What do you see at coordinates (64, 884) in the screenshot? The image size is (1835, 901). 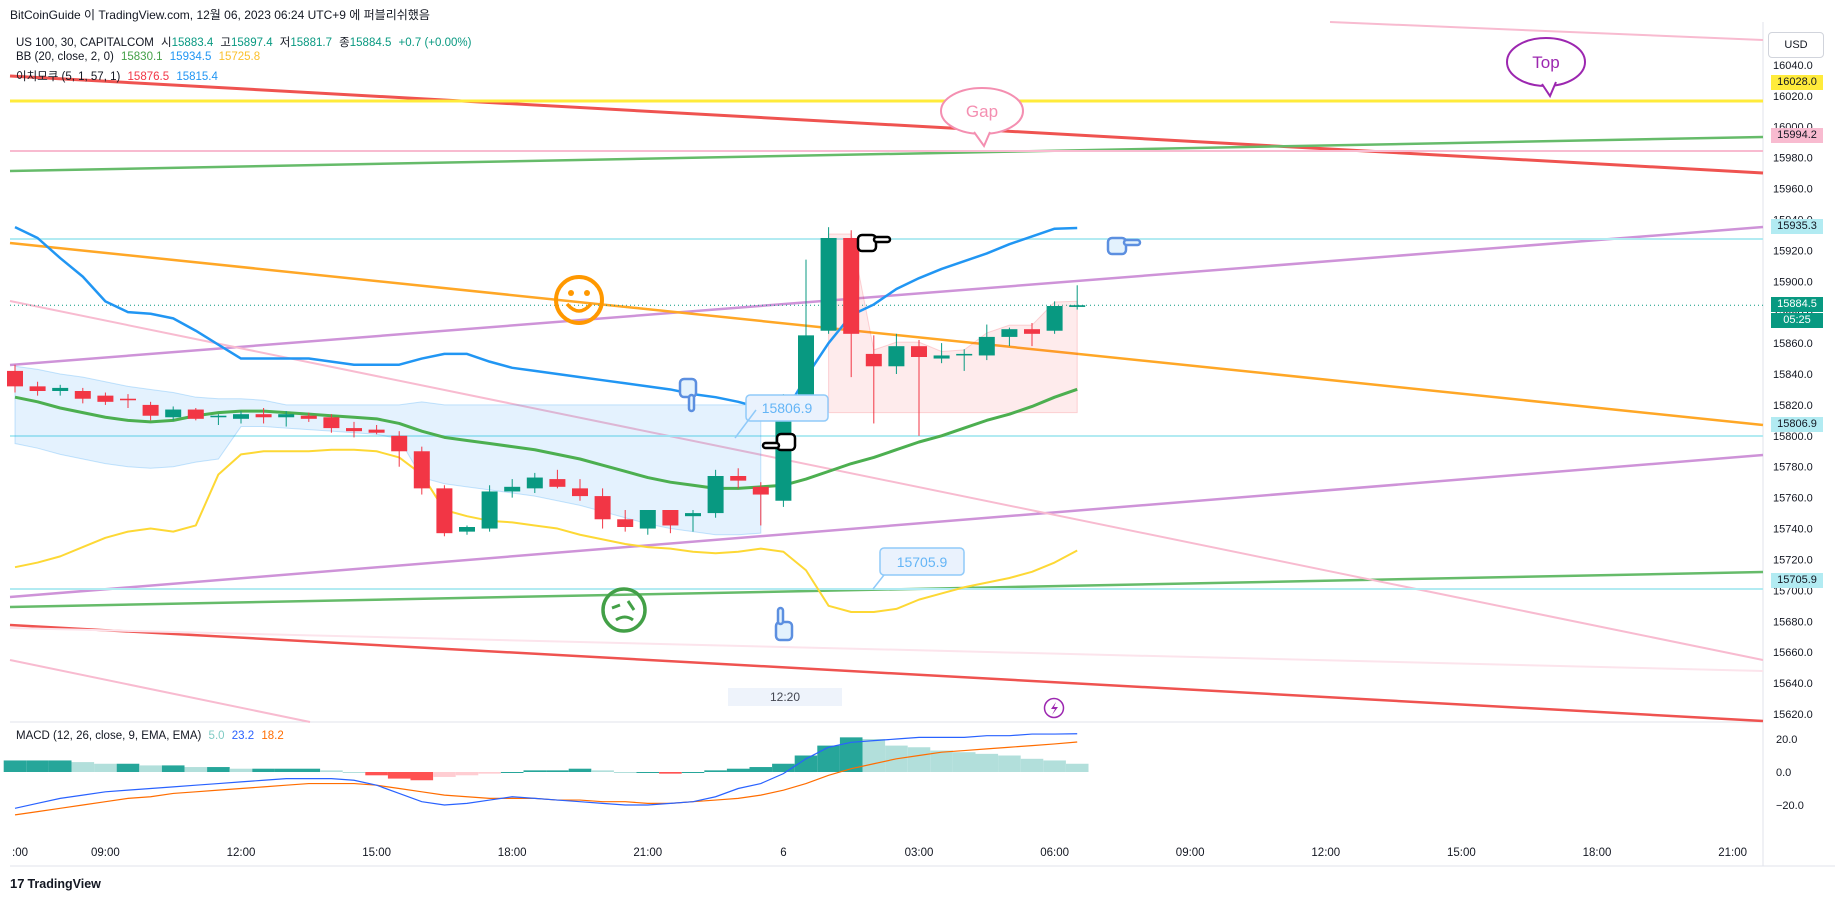 I see `tradingview-logo-text: TradingView` at bounding box center [64, 884].